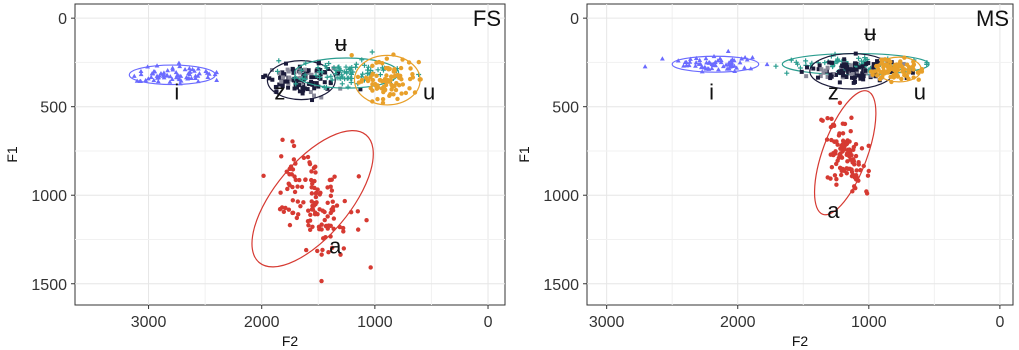  I want to click on facet-title: FS, so click(487, 18).